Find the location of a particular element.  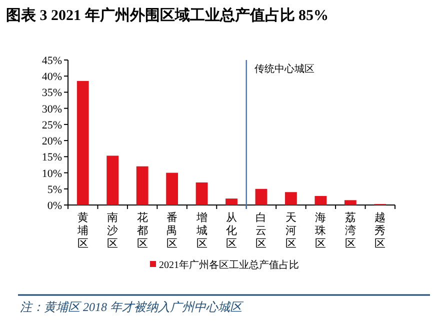

x-tick-label: 番禺区 is located at coordinates (172, 230).